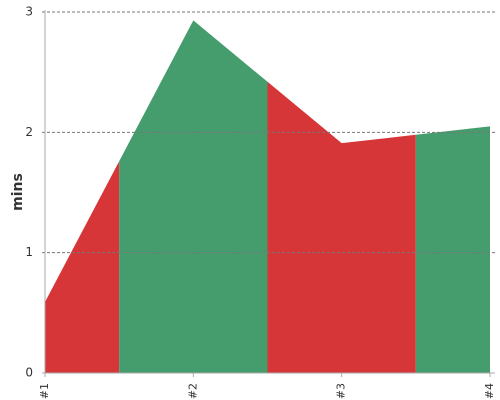 This screenshot has width=500, height=400. Describe the element at coordinates (29, 132) in the screenshot. I see `y-tick-label: 2` at that location.